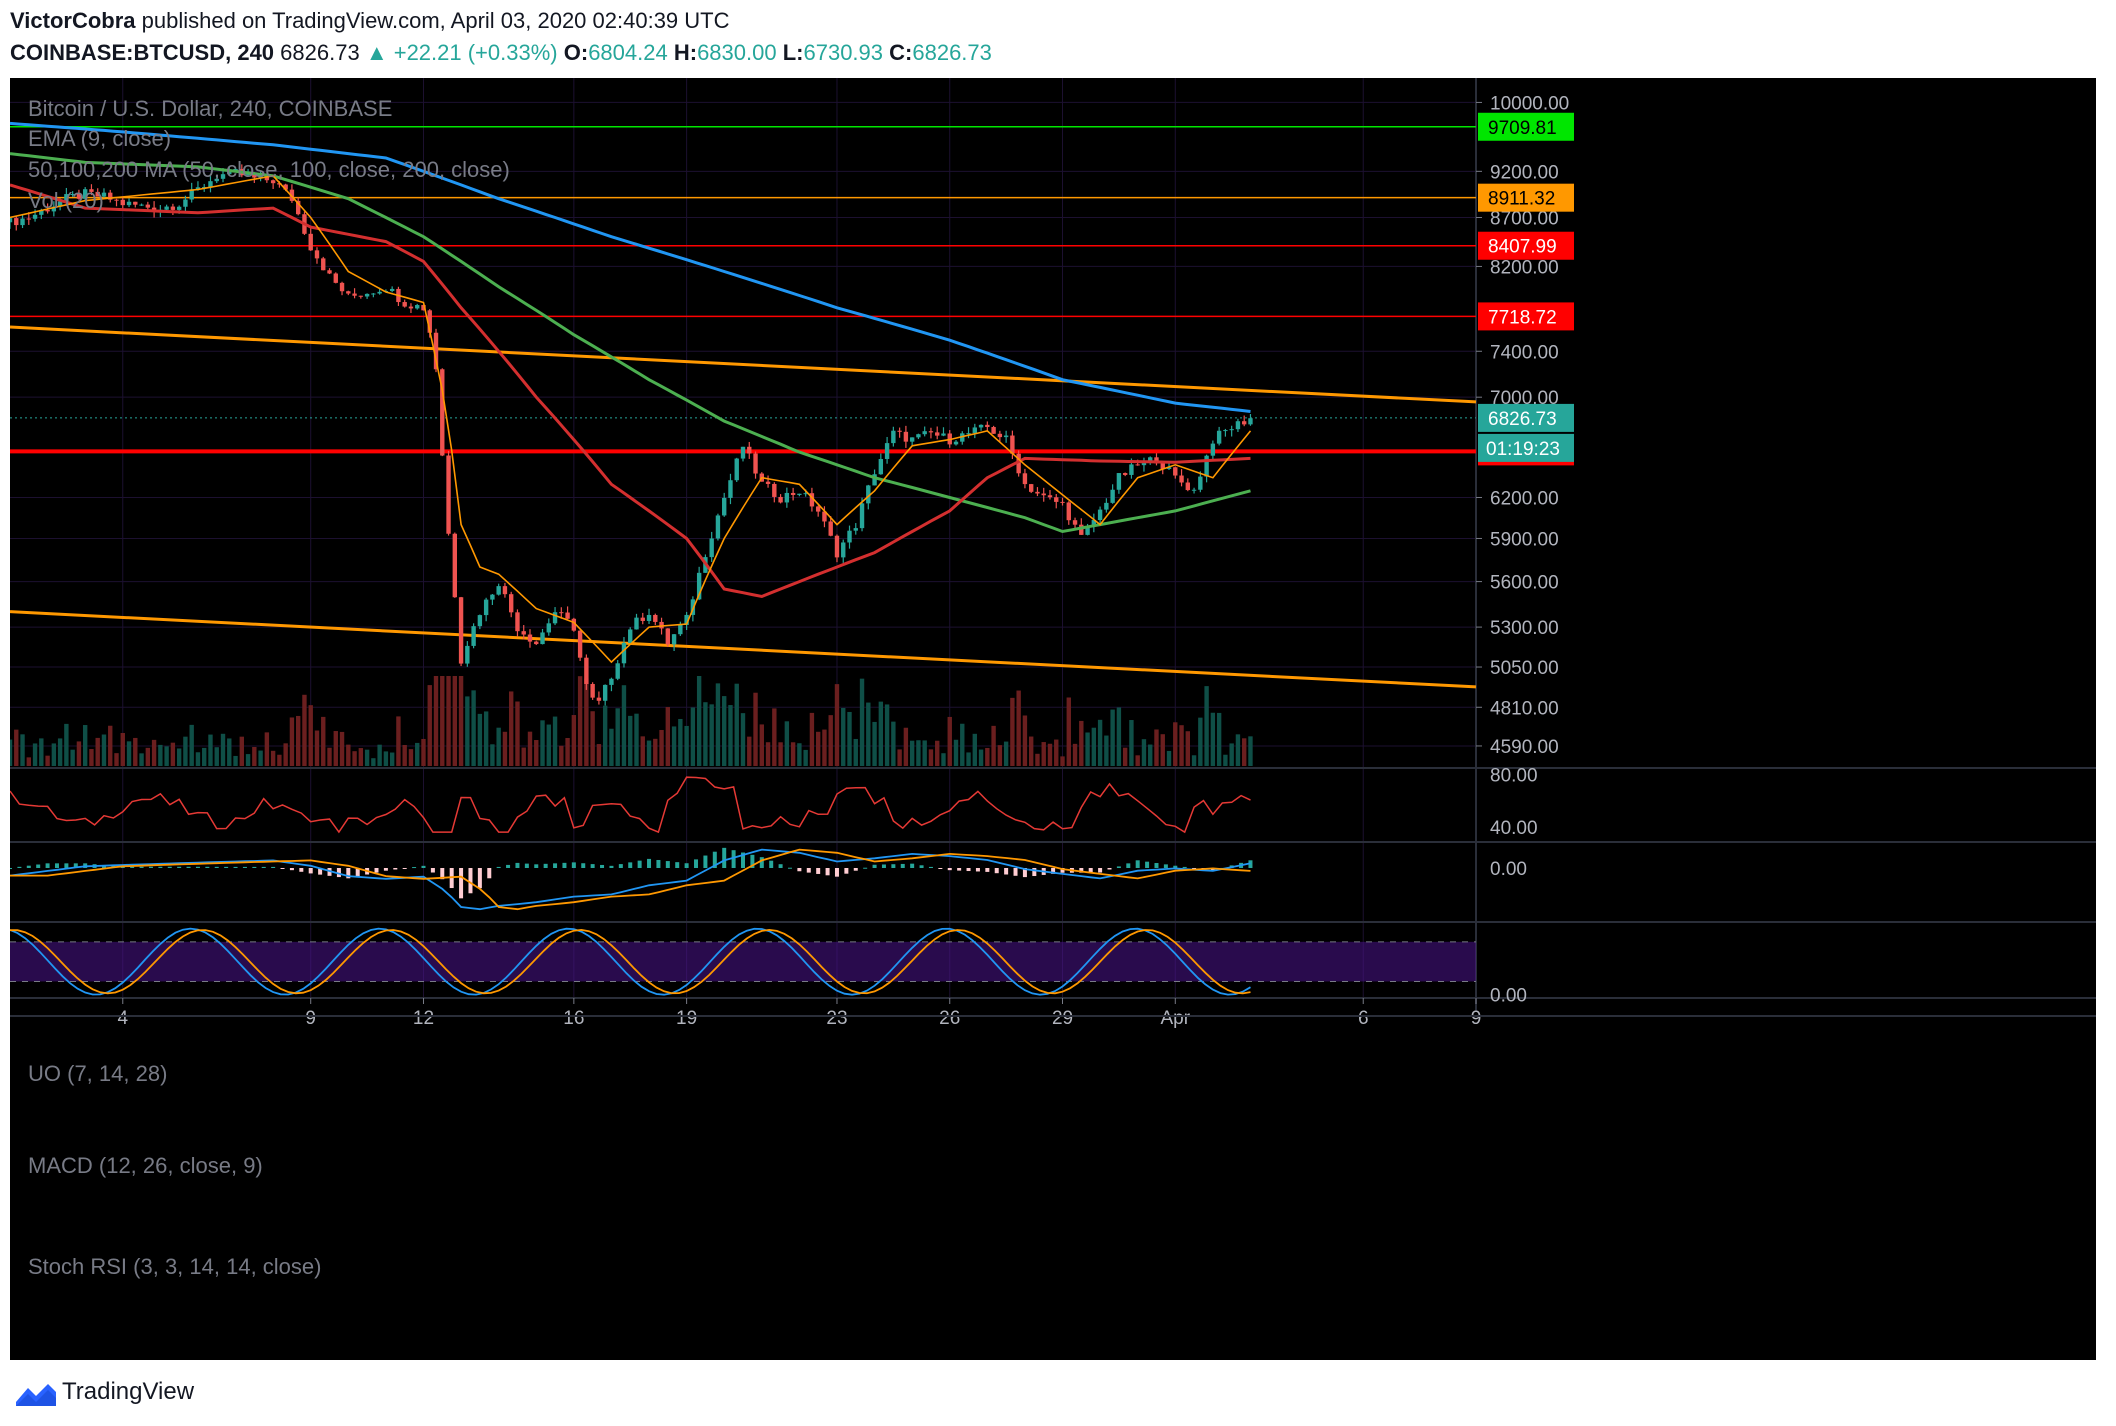 The image size is (2116, 1426). What do you see at coordinates (73, 20) in the screenshot?
I see `author-name: VictorCobra` at bounding box center [73, 20].